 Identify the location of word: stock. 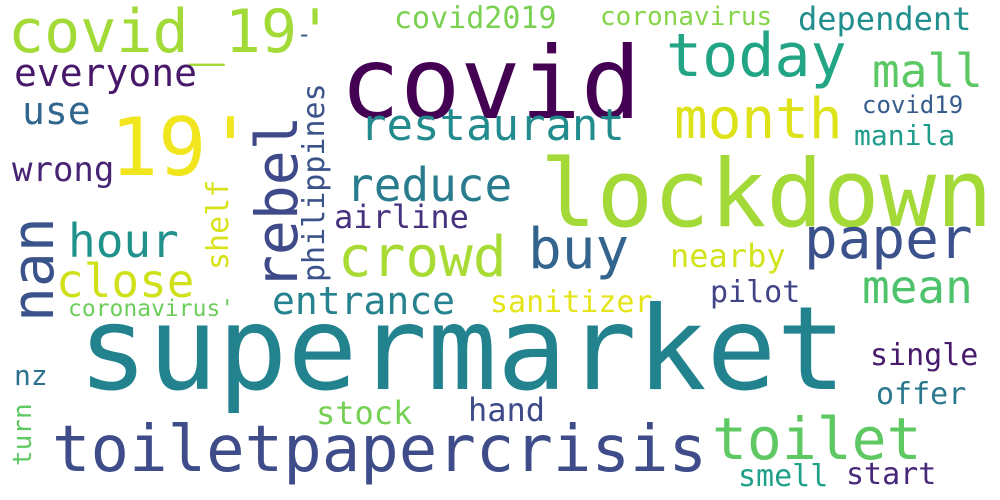
(364, 413).